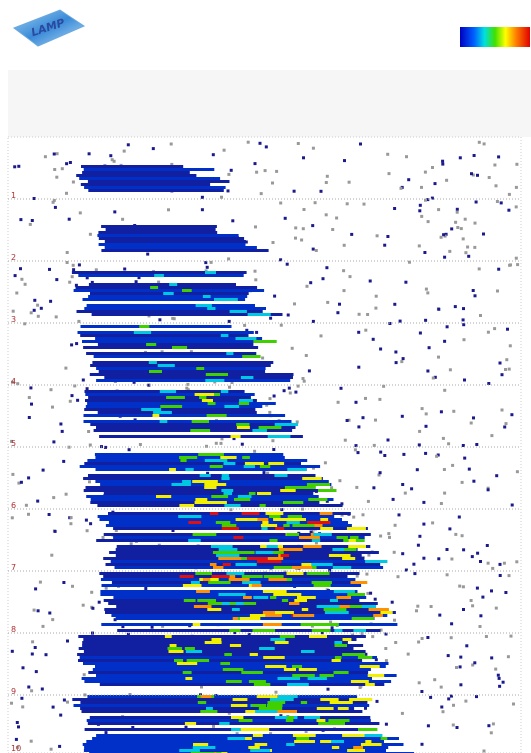 Image resolution: width=531 pixels, height=753 pixels. Describe the element at coordinates (49, 28) in the screenshot. I see `logo: LAMP` at that location.